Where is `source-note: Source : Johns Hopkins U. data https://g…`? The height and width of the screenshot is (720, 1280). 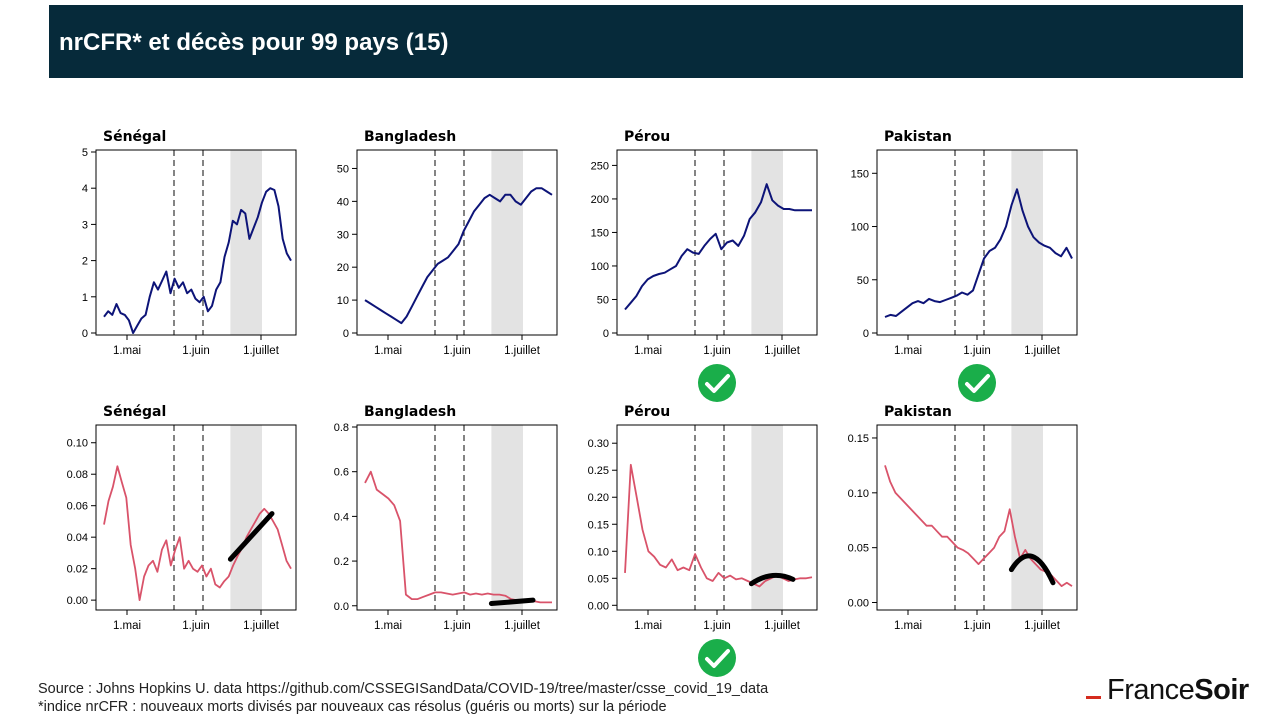 source-note: Source : Johns Hopkins U. data https://g… is located at coordinates (403, 689).